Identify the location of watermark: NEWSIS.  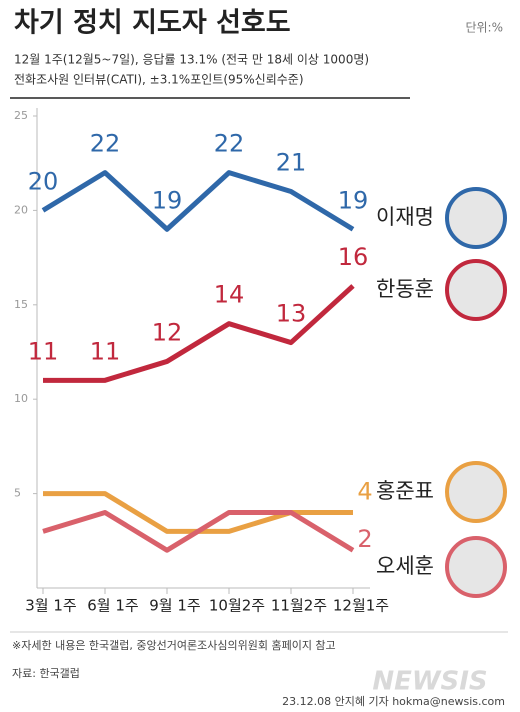
(429, 682).